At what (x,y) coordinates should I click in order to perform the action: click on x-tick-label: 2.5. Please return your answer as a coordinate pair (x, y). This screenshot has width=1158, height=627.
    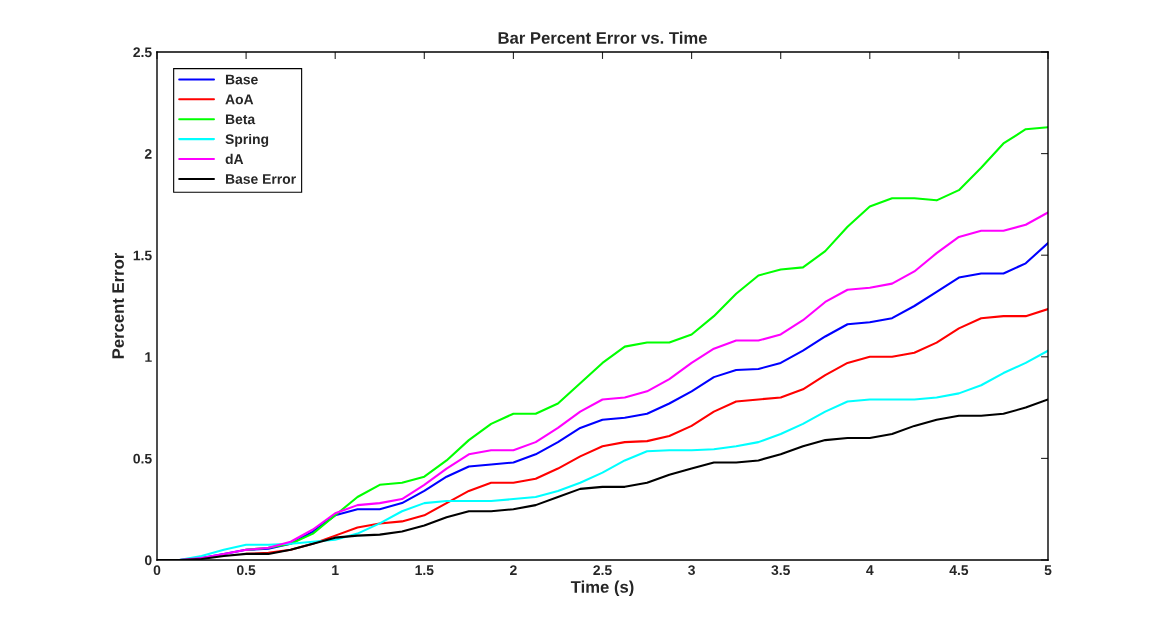
    Looking at the image, I should click on (602, 570).